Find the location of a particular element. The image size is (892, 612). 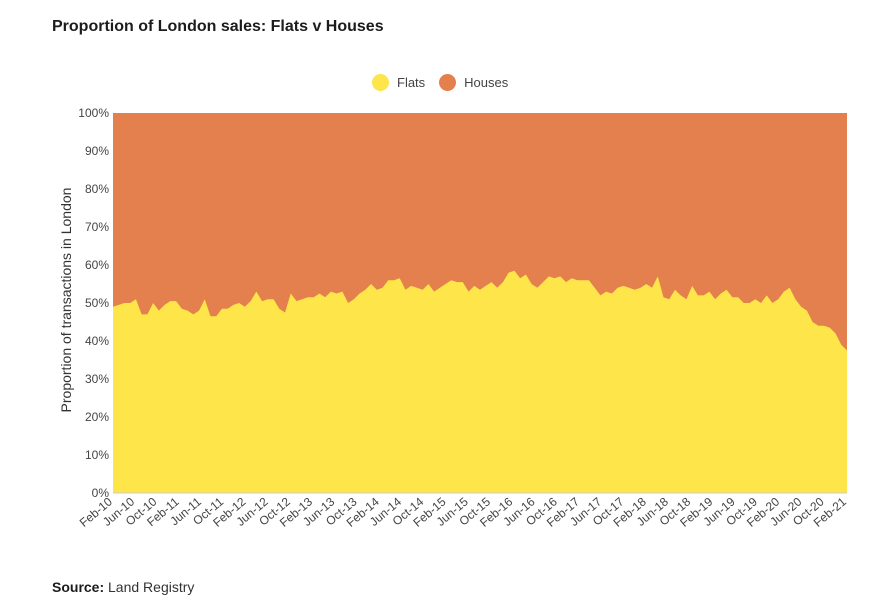

chart-legend: Flats Houses is located at coordinates (447, 82).